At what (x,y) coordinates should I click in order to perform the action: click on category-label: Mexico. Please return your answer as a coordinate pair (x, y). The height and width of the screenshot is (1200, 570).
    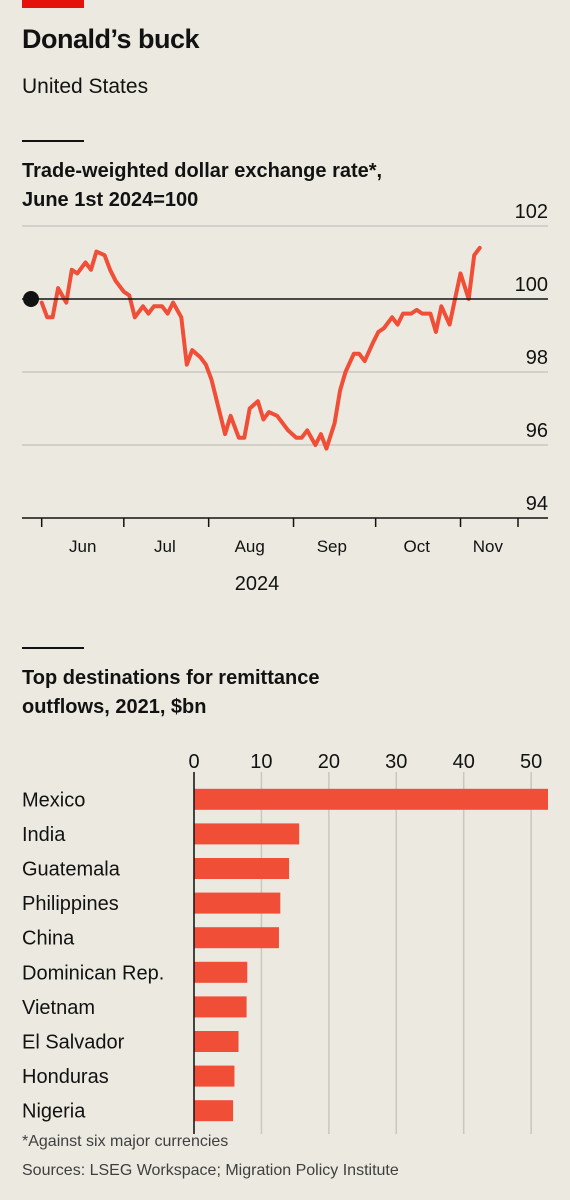
    Looking at the image, I should click on (53, 800).